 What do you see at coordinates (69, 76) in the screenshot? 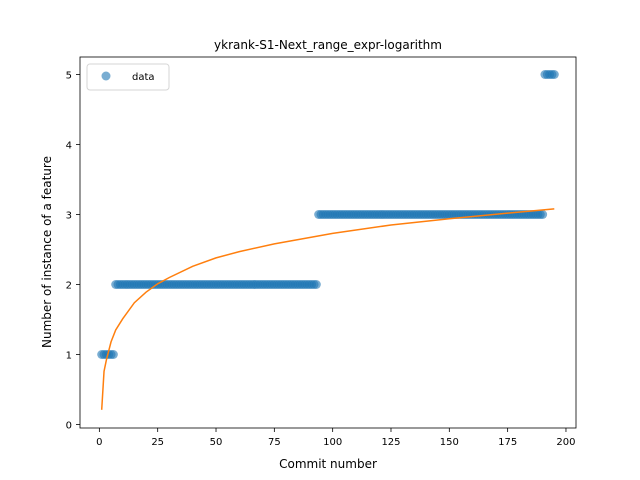
I see `y-tick-label: 5` at bounding box center [69, 76].